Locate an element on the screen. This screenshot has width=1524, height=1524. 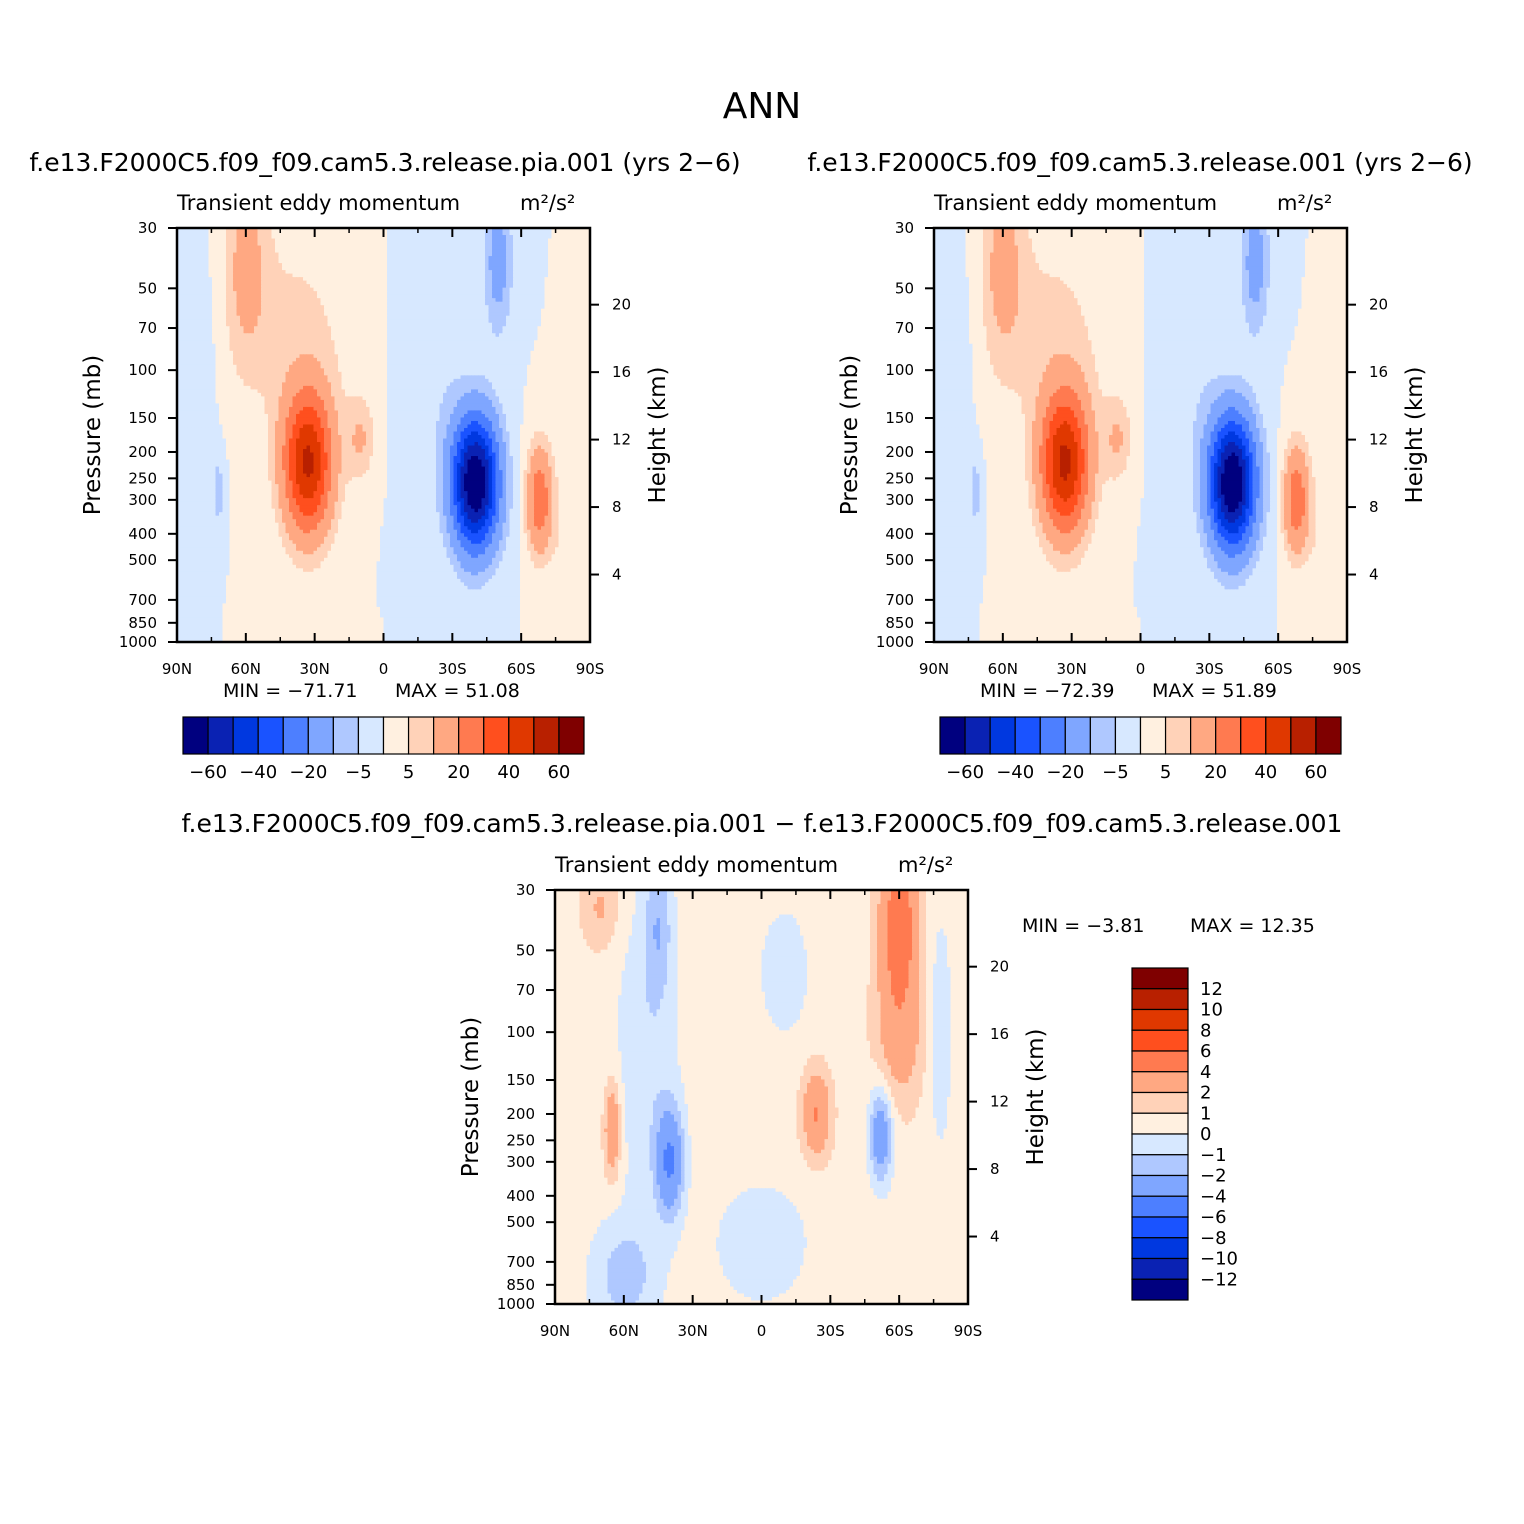
colorbar-label: 0 is located at coordinates (1205, 1134).